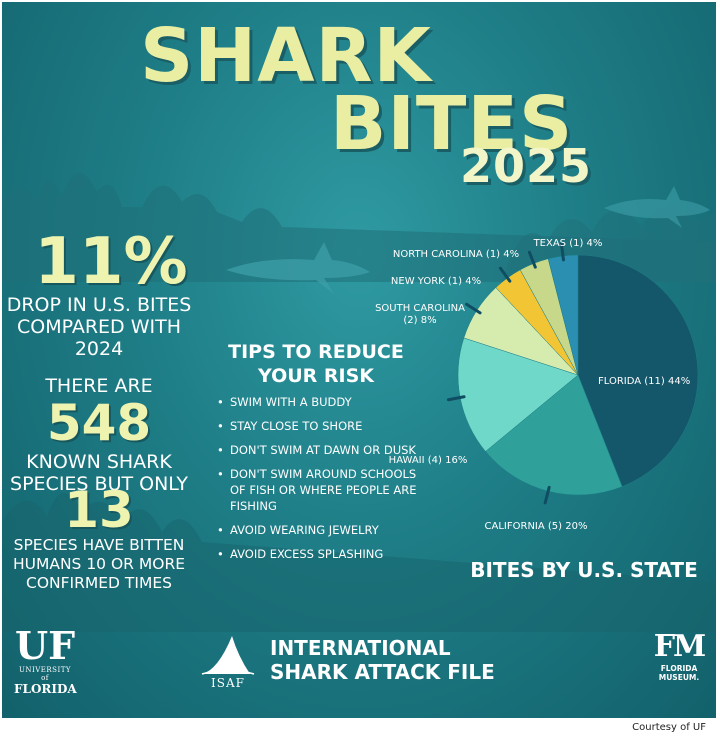  Describe the element at coordinates (644, 381) in the screenshot. I see `pie-label-florida: FLORIDA (11) 44%` at that location.